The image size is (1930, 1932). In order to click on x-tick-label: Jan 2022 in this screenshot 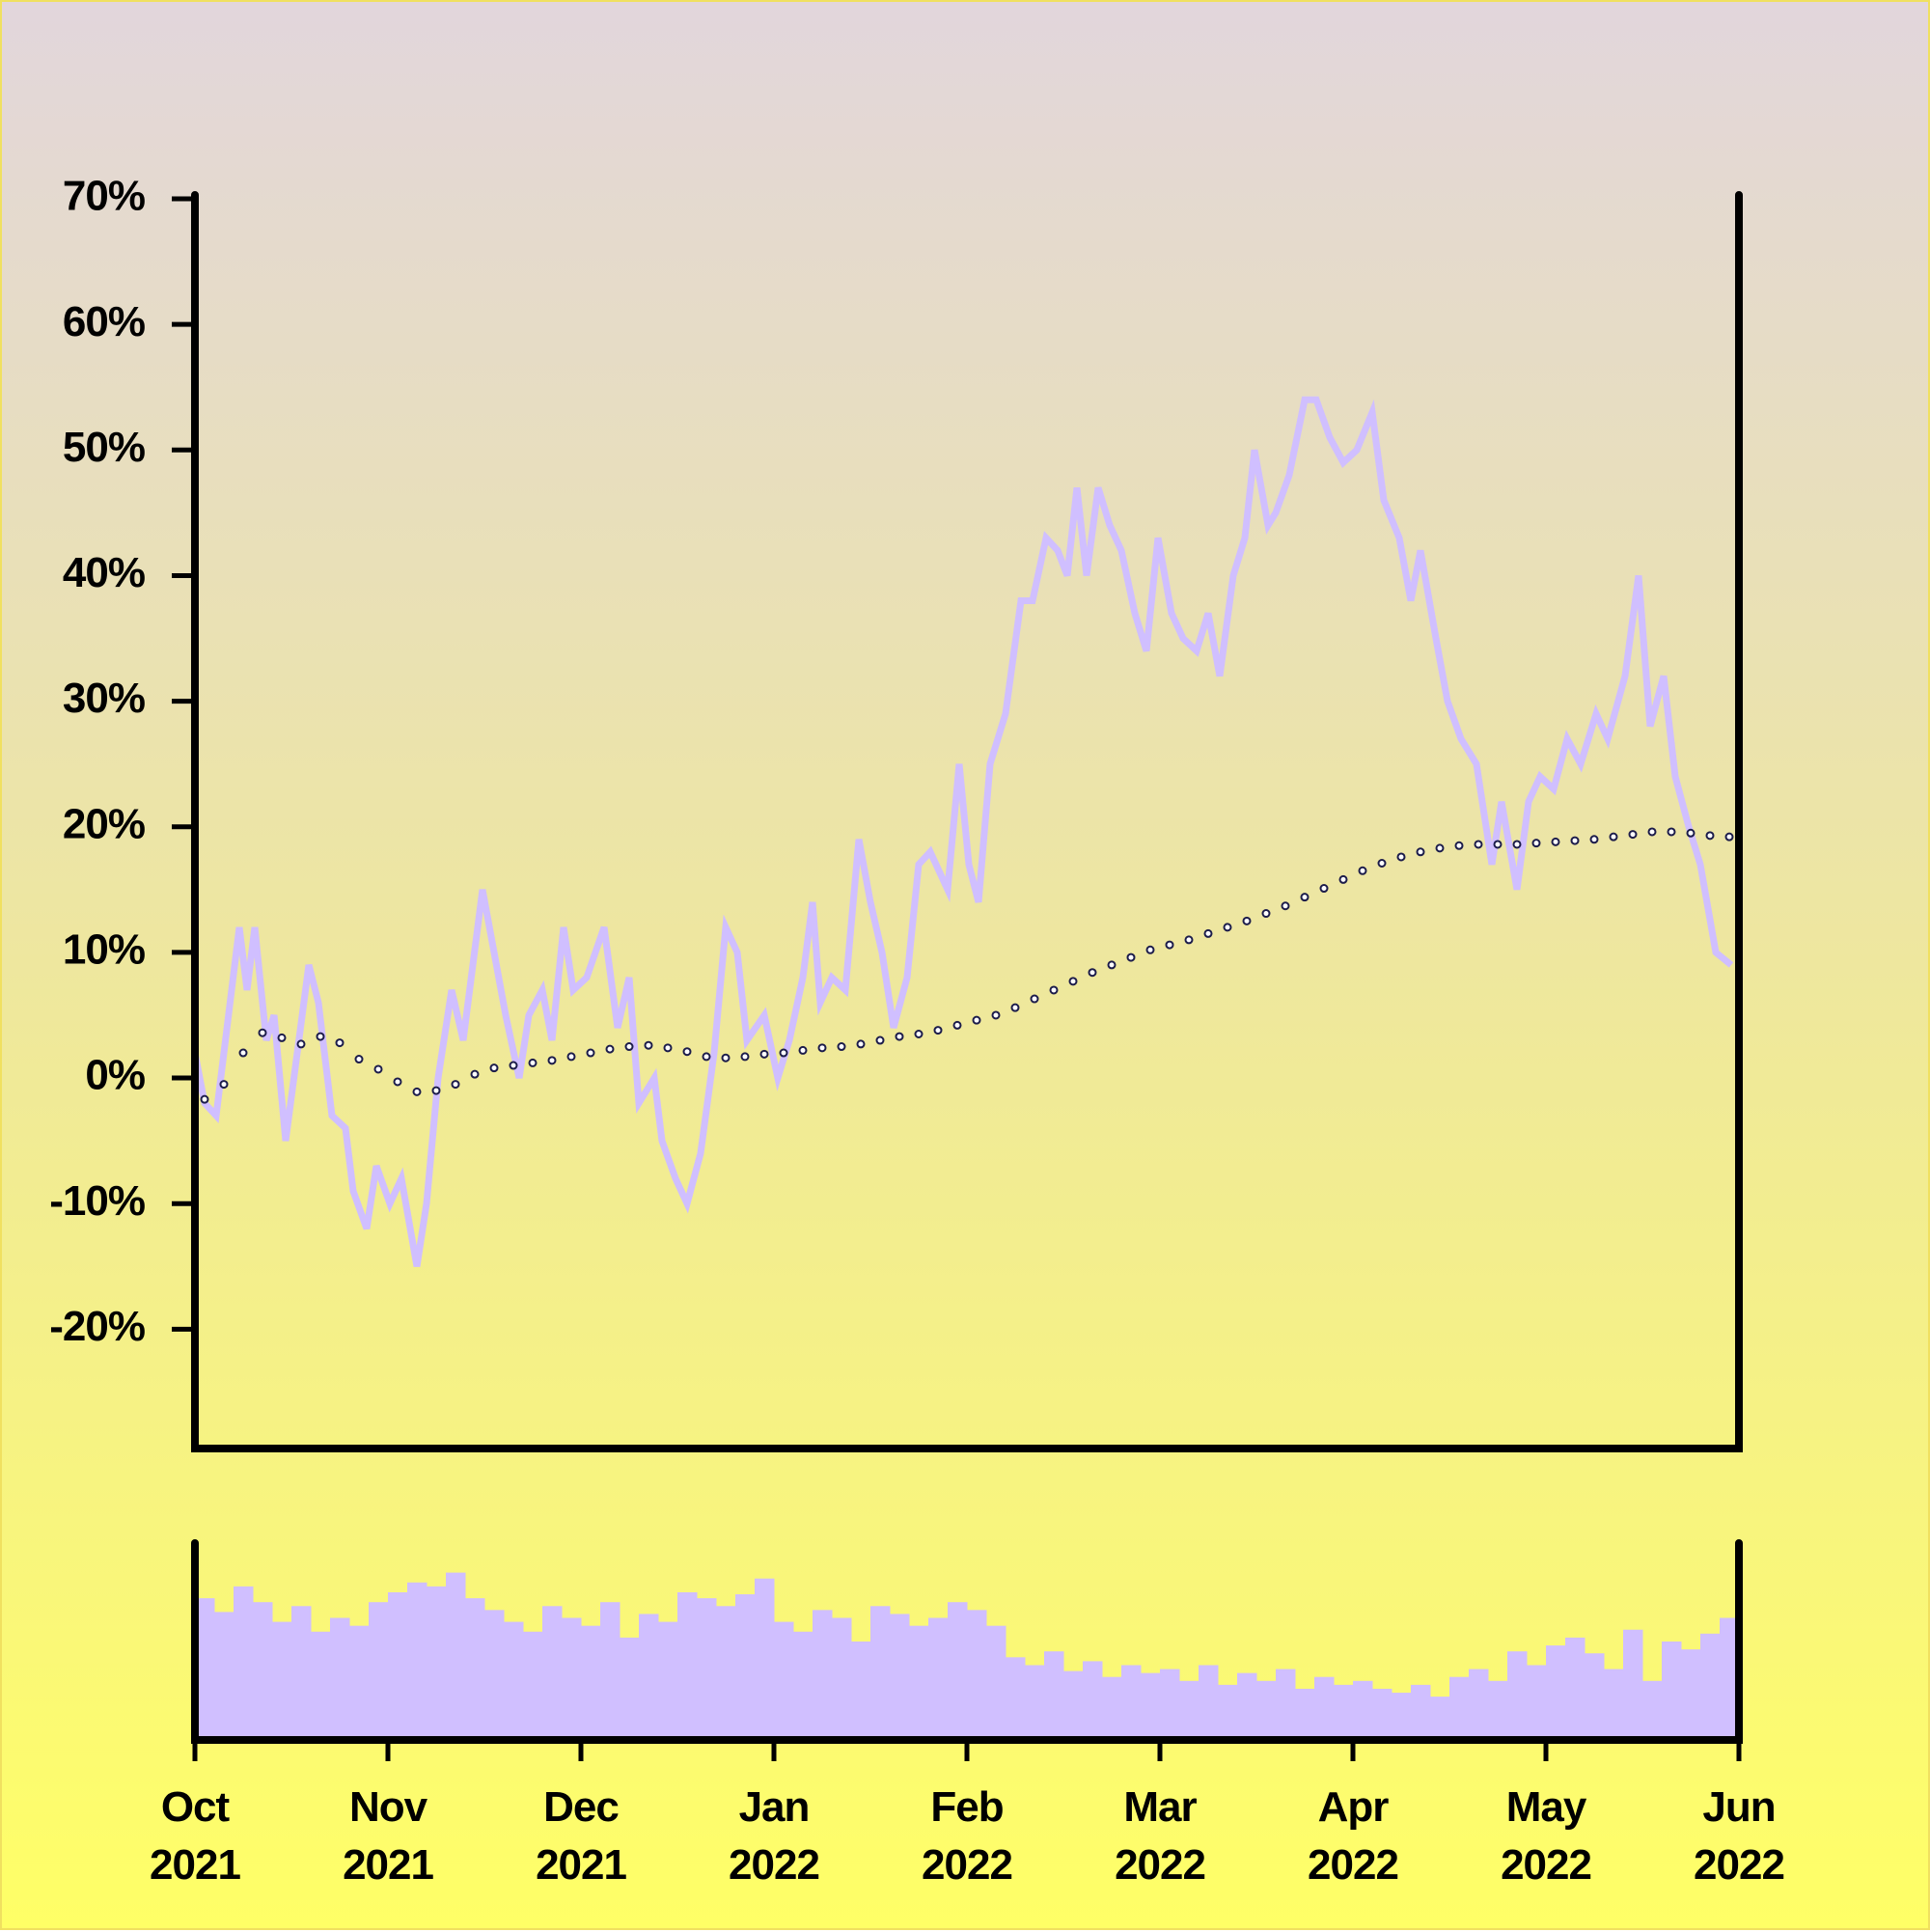, I will do `click(774, 1836)`.